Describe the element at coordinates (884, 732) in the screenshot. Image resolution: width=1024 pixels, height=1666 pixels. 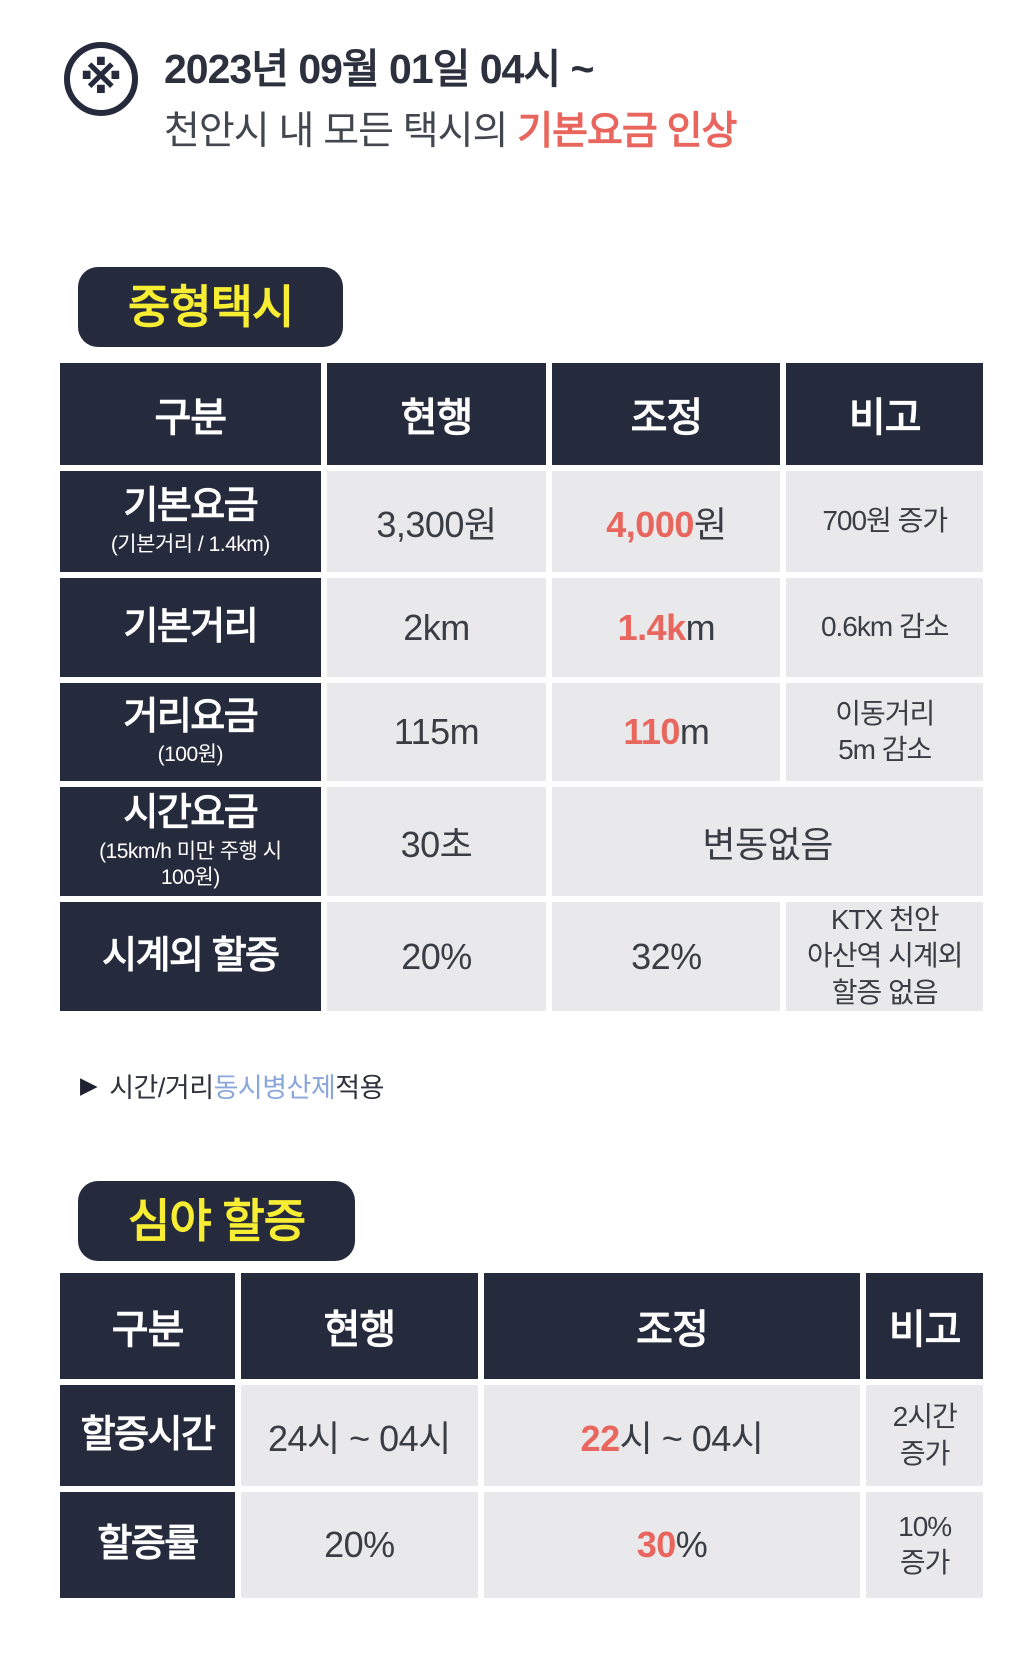
I see `cell-note: 이동거리 5m 감소` at that location.